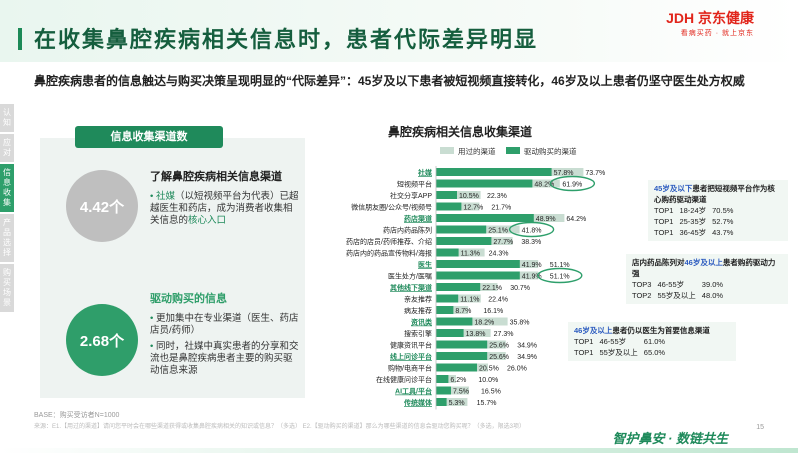  What do you see at coordinates (410, 276) in the screenshot?
I see `category-label: 医生处方/医嘱` at bounding box center [410, 276].